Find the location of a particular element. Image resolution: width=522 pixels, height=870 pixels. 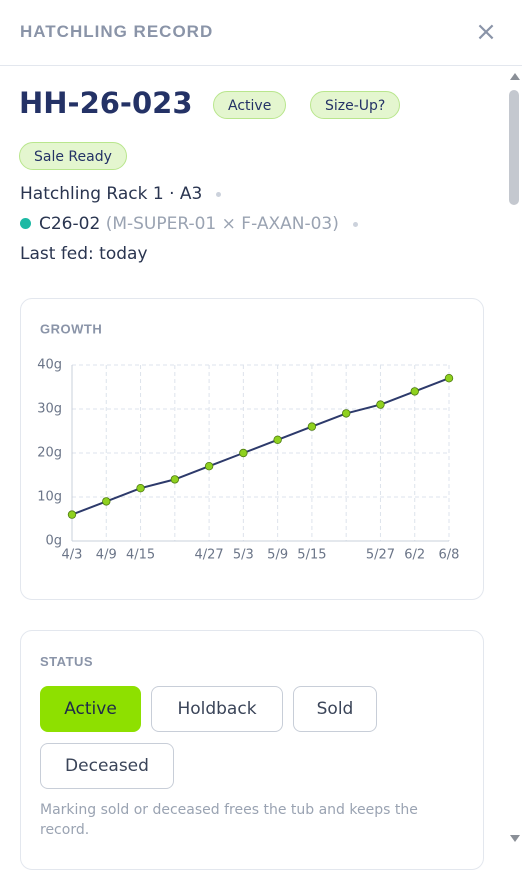

lineage-row: C26-02 (M-SUPER-01 × F-AXAN-03) is located at coordinates (189, 224).